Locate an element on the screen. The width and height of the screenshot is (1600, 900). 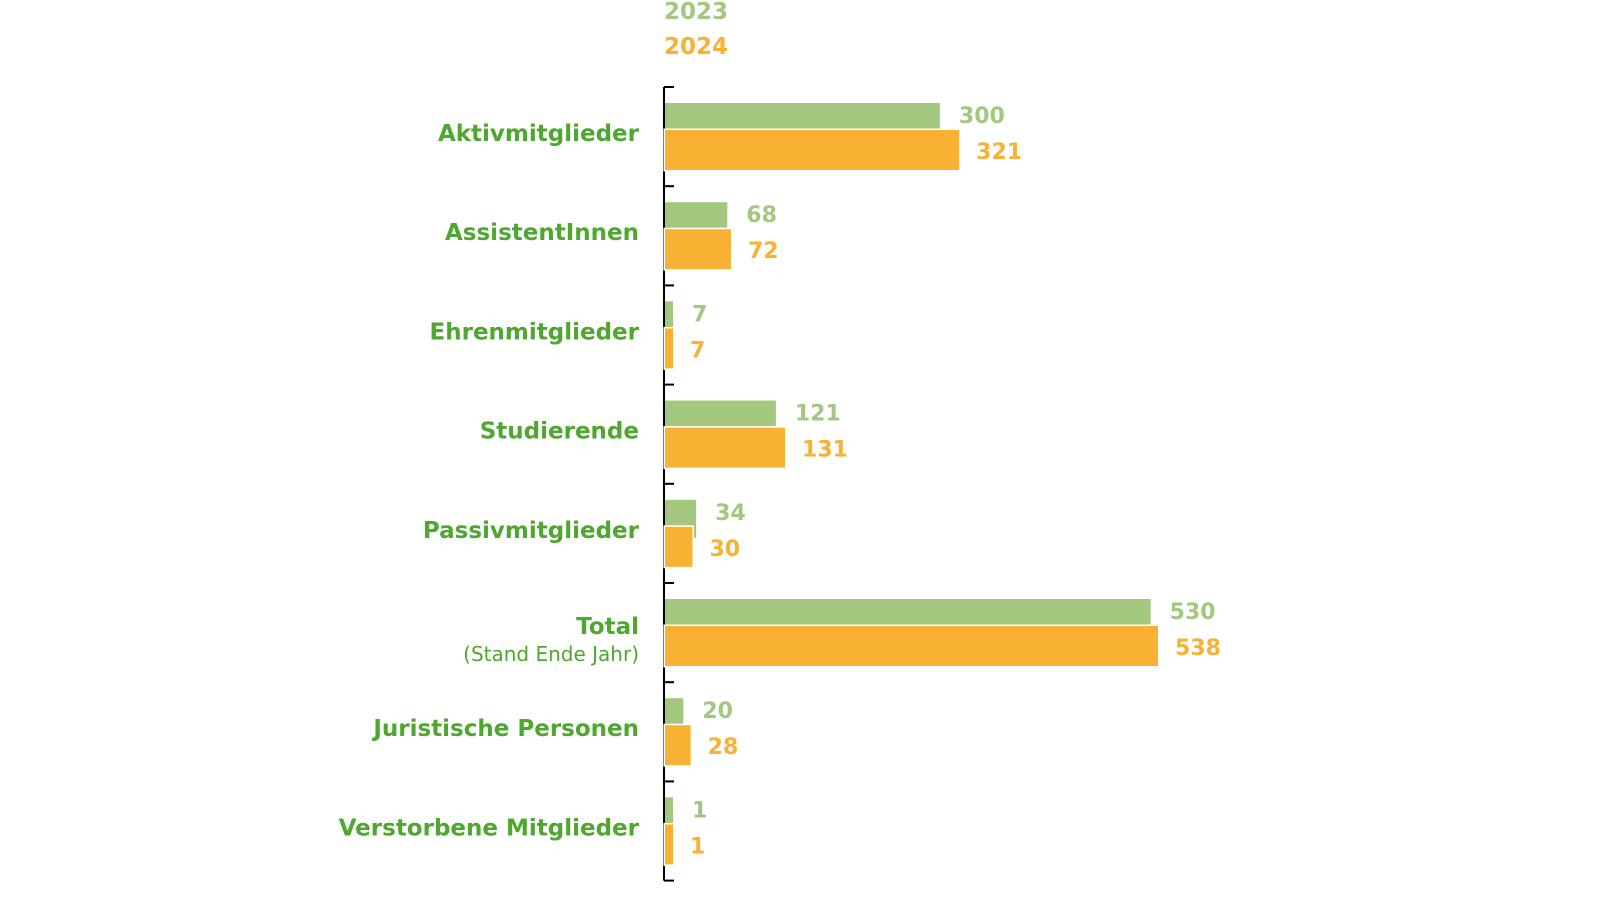
value-label-2023: 300 is located at coordinates (982, 116).